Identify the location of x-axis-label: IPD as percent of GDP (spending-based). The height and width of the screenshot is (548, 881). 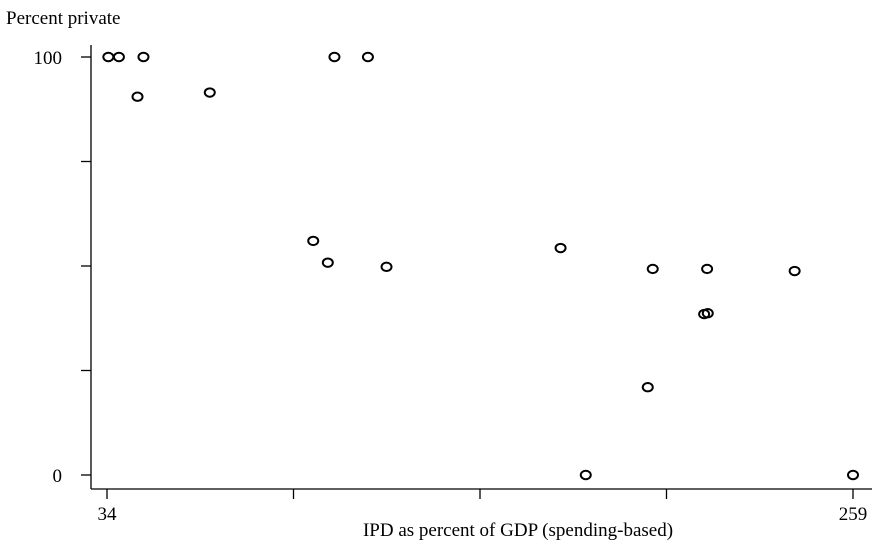
(518, 530).